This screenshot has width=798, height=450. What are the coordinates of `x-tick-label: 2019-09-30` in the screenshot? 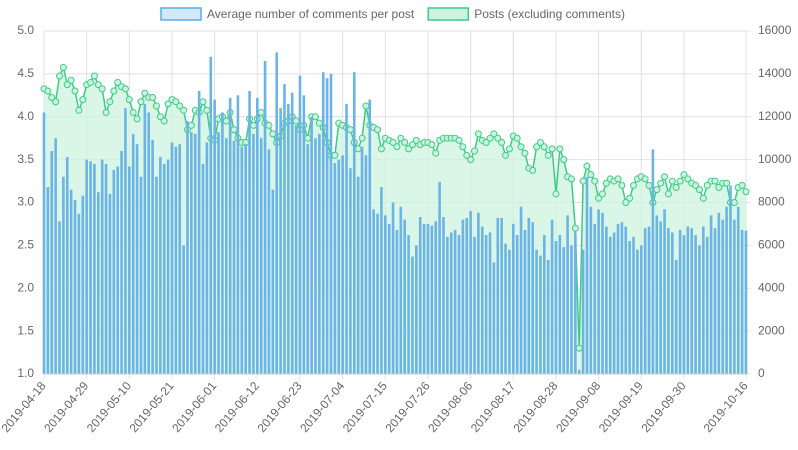 It's located at (663, 407).